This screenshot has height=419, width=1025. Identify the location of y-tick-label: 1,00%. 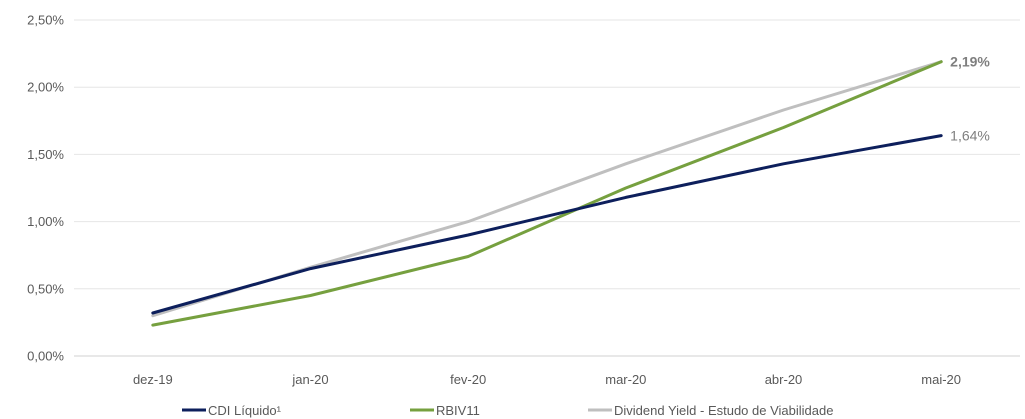
(45, 221).